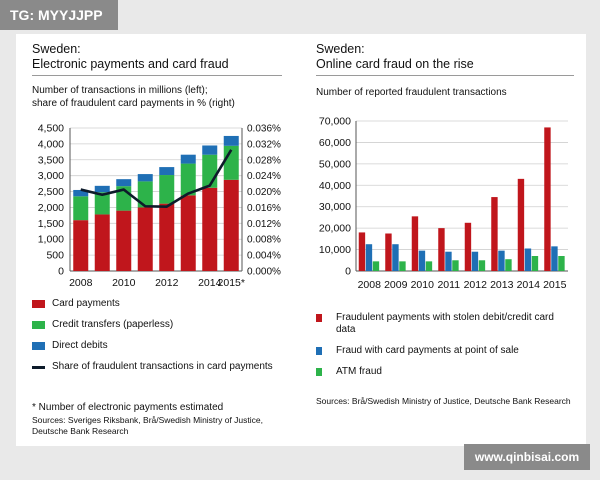 The image size is (600, 480). I want to click on right-chart-title: Sweden:, so click(340, 49).